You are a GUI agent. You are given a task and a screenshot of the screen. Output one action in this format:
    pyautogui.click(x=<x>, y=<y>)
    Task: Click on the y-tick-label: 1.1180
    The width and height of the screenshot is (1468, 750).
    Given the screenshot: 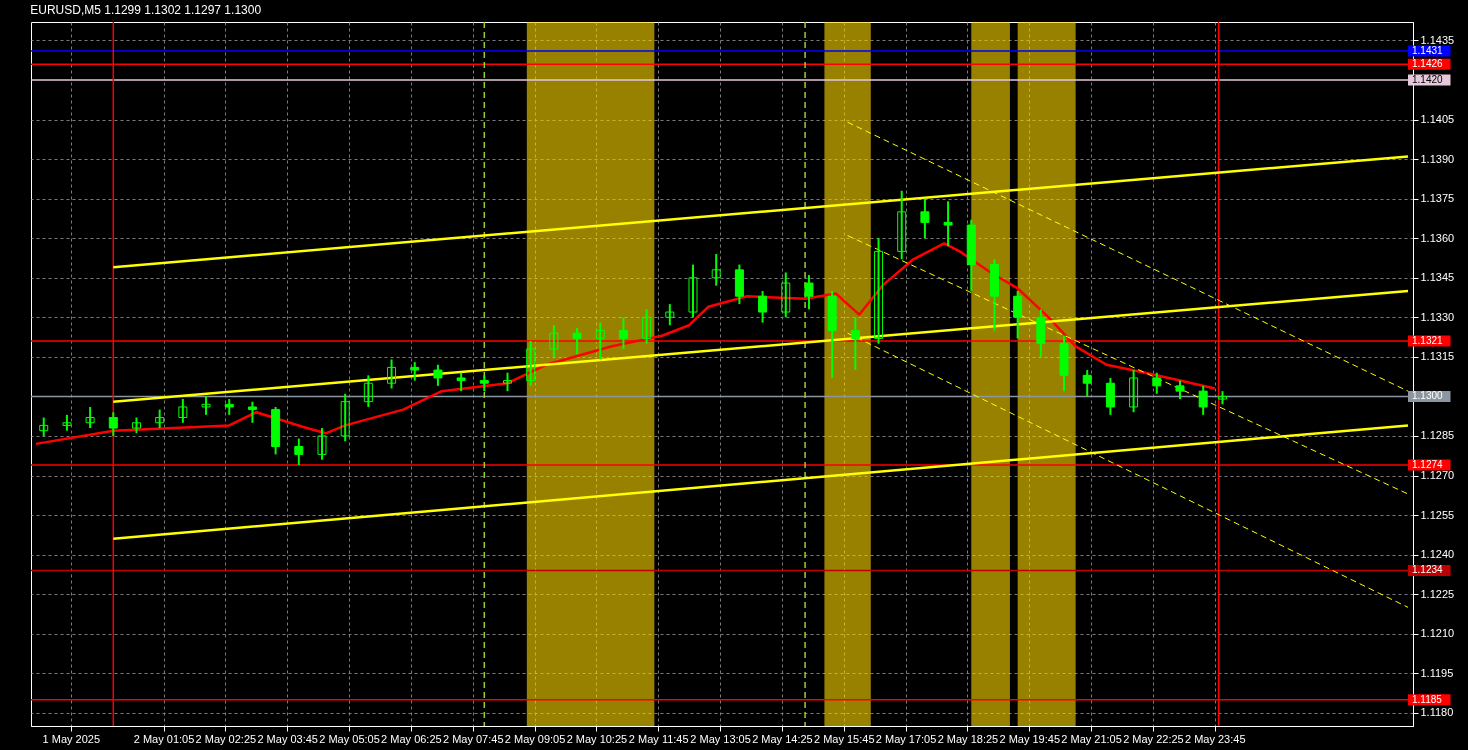 What is the action you would take?
    pyautogui.click(x=1437, y=712)
    